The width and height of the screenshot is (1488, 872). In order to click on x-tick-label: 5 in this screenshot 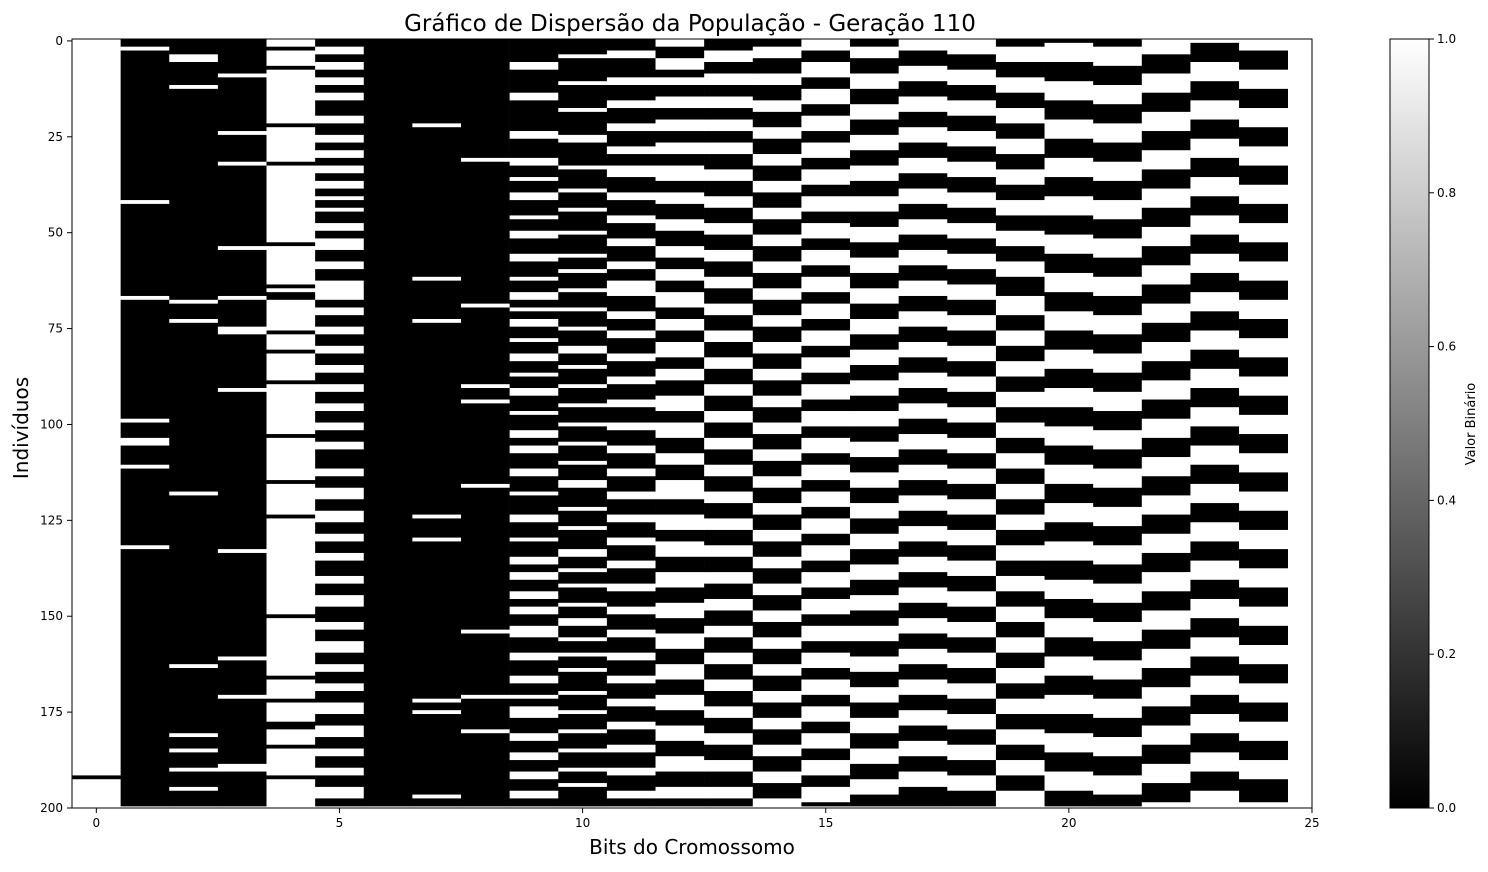, I will do `click(340, 823)`.